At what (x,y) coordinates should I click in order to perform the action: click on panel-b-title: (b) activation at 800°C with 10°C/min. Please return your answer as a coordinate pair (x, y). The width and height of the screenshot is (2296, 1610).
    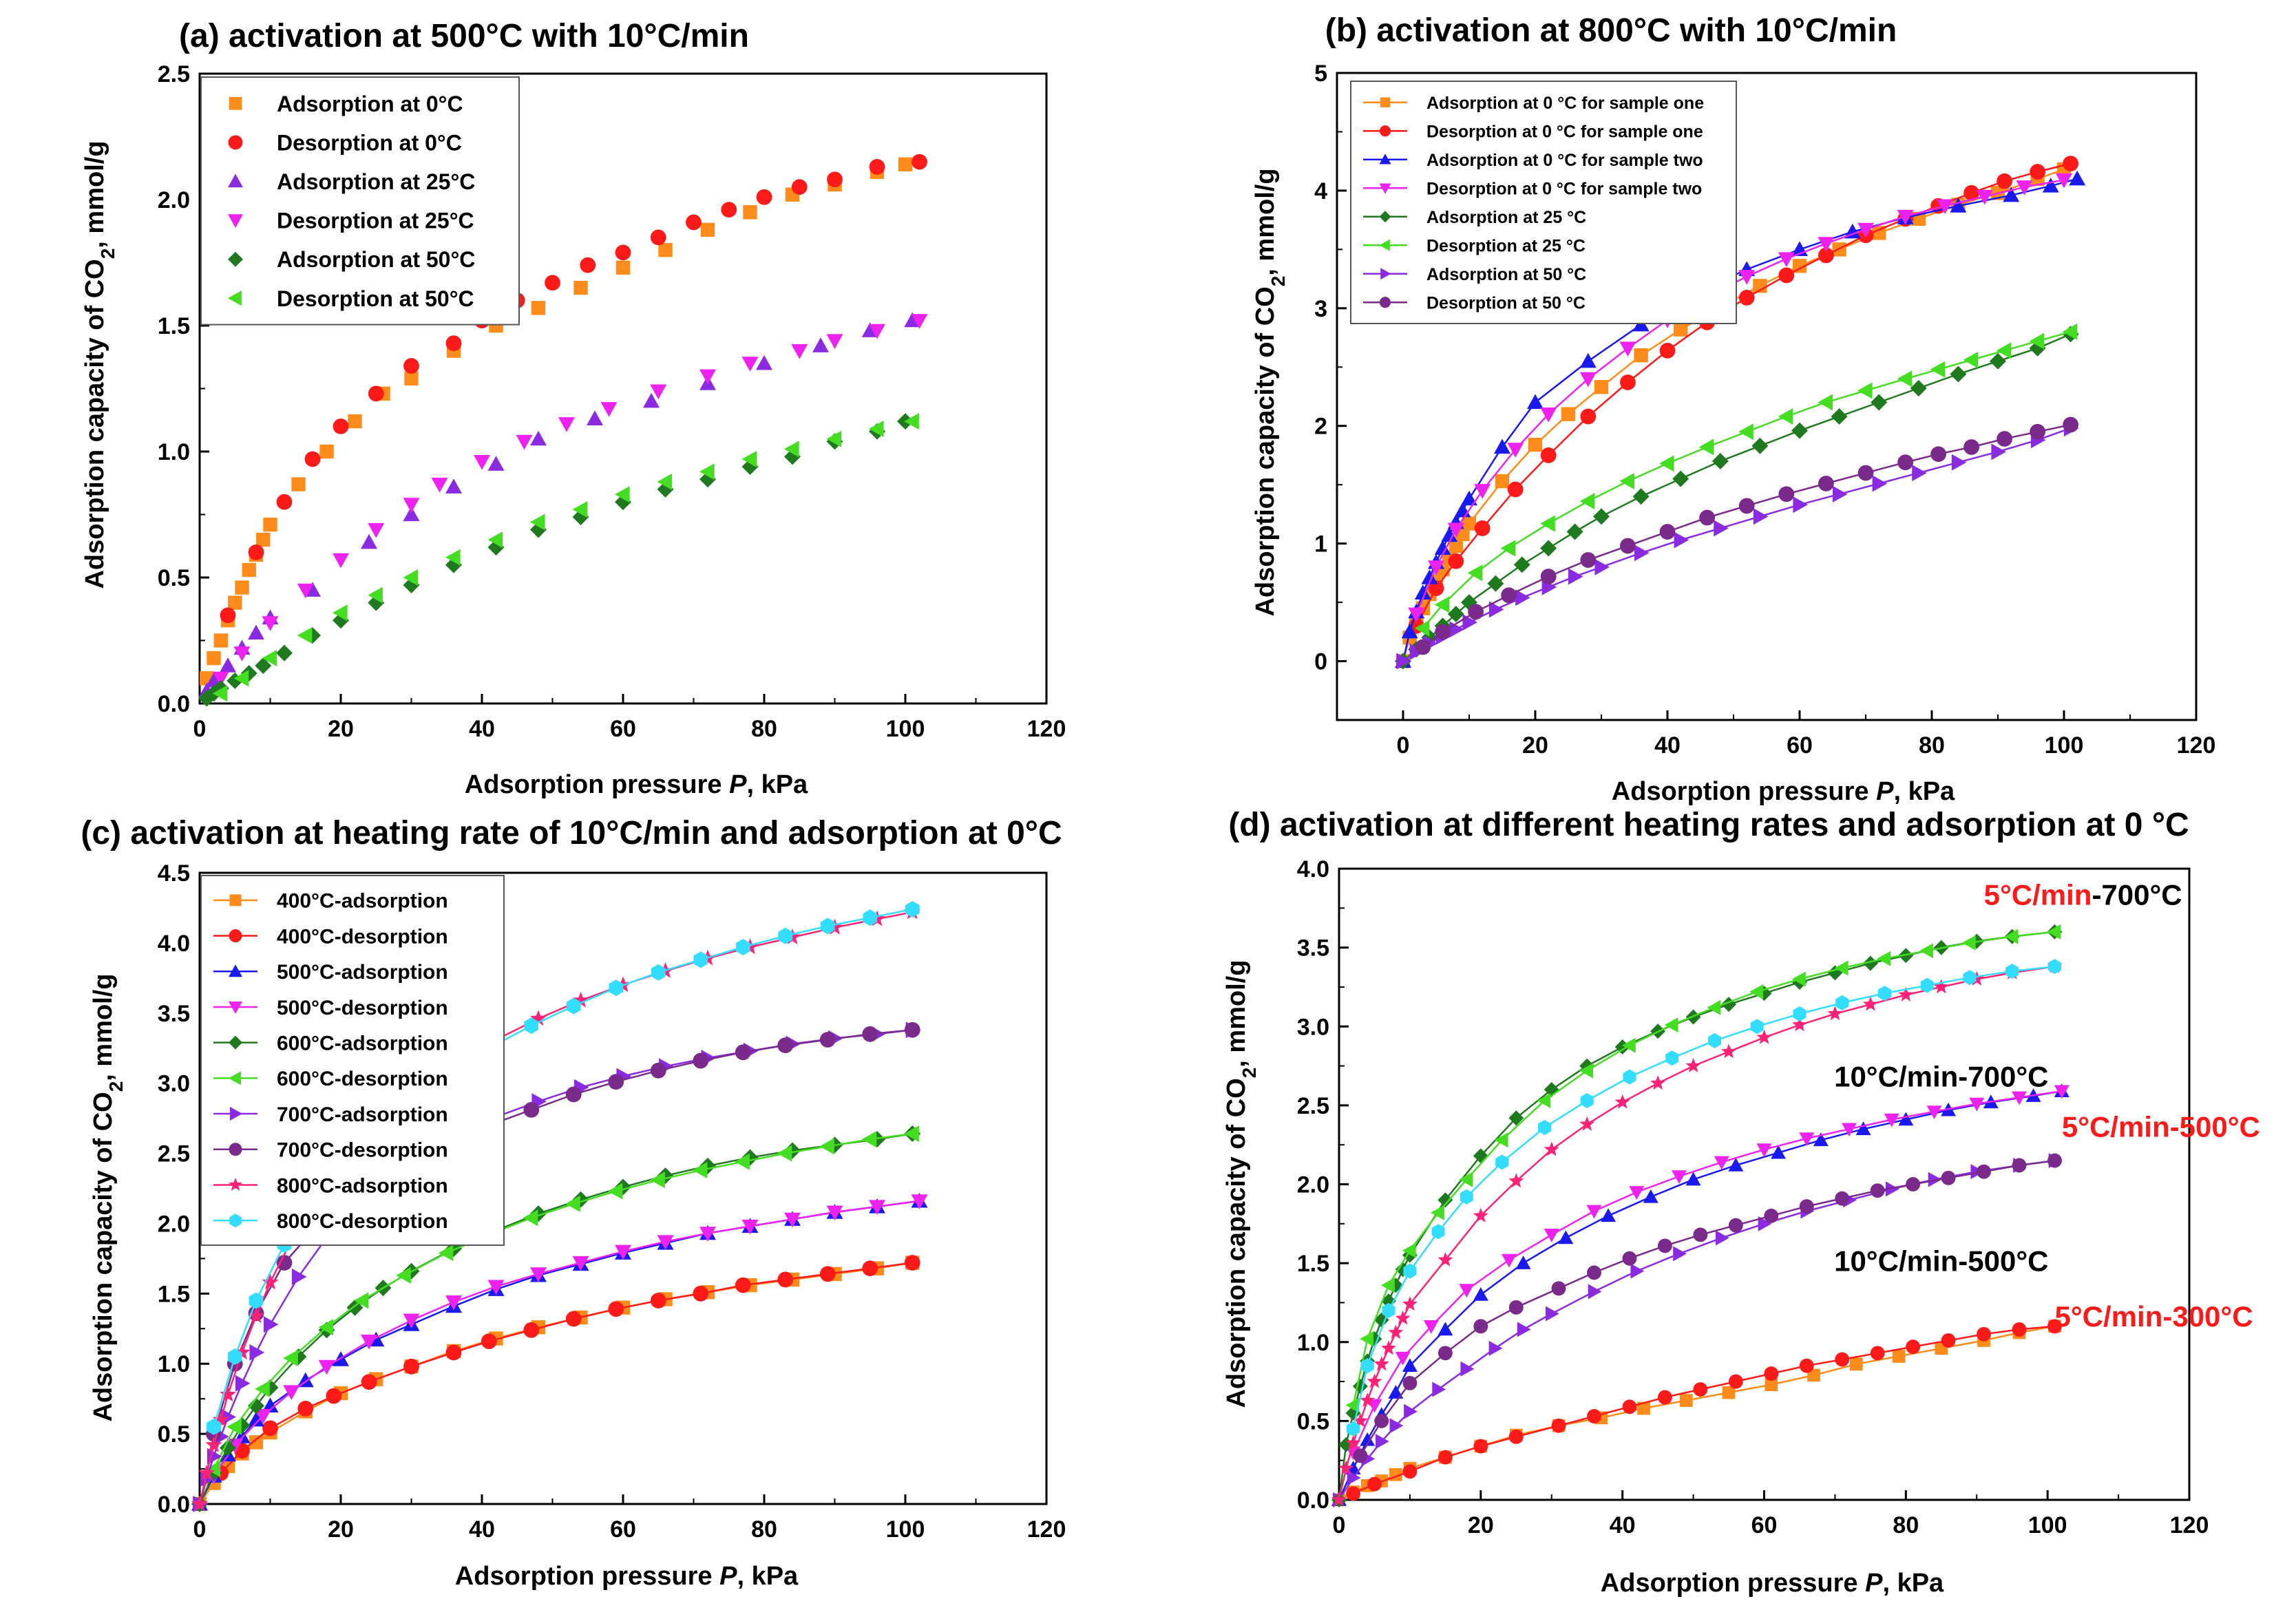
    Looking at the image, I should click on (1611, 30).